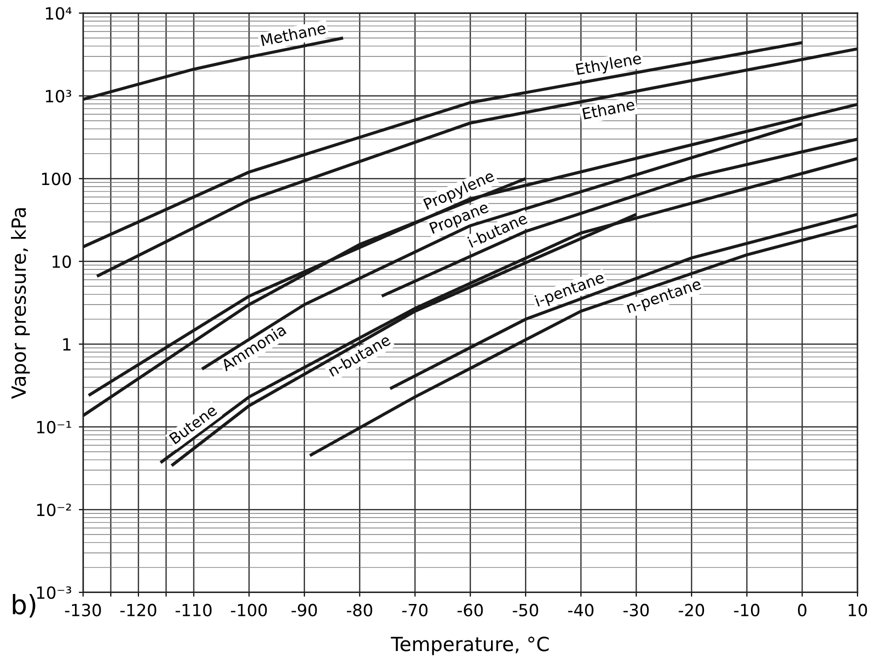 Image resolution: width=875 pixels, height=656 pixels. I want to click on y-tick-label: 1, so click(66, 344).